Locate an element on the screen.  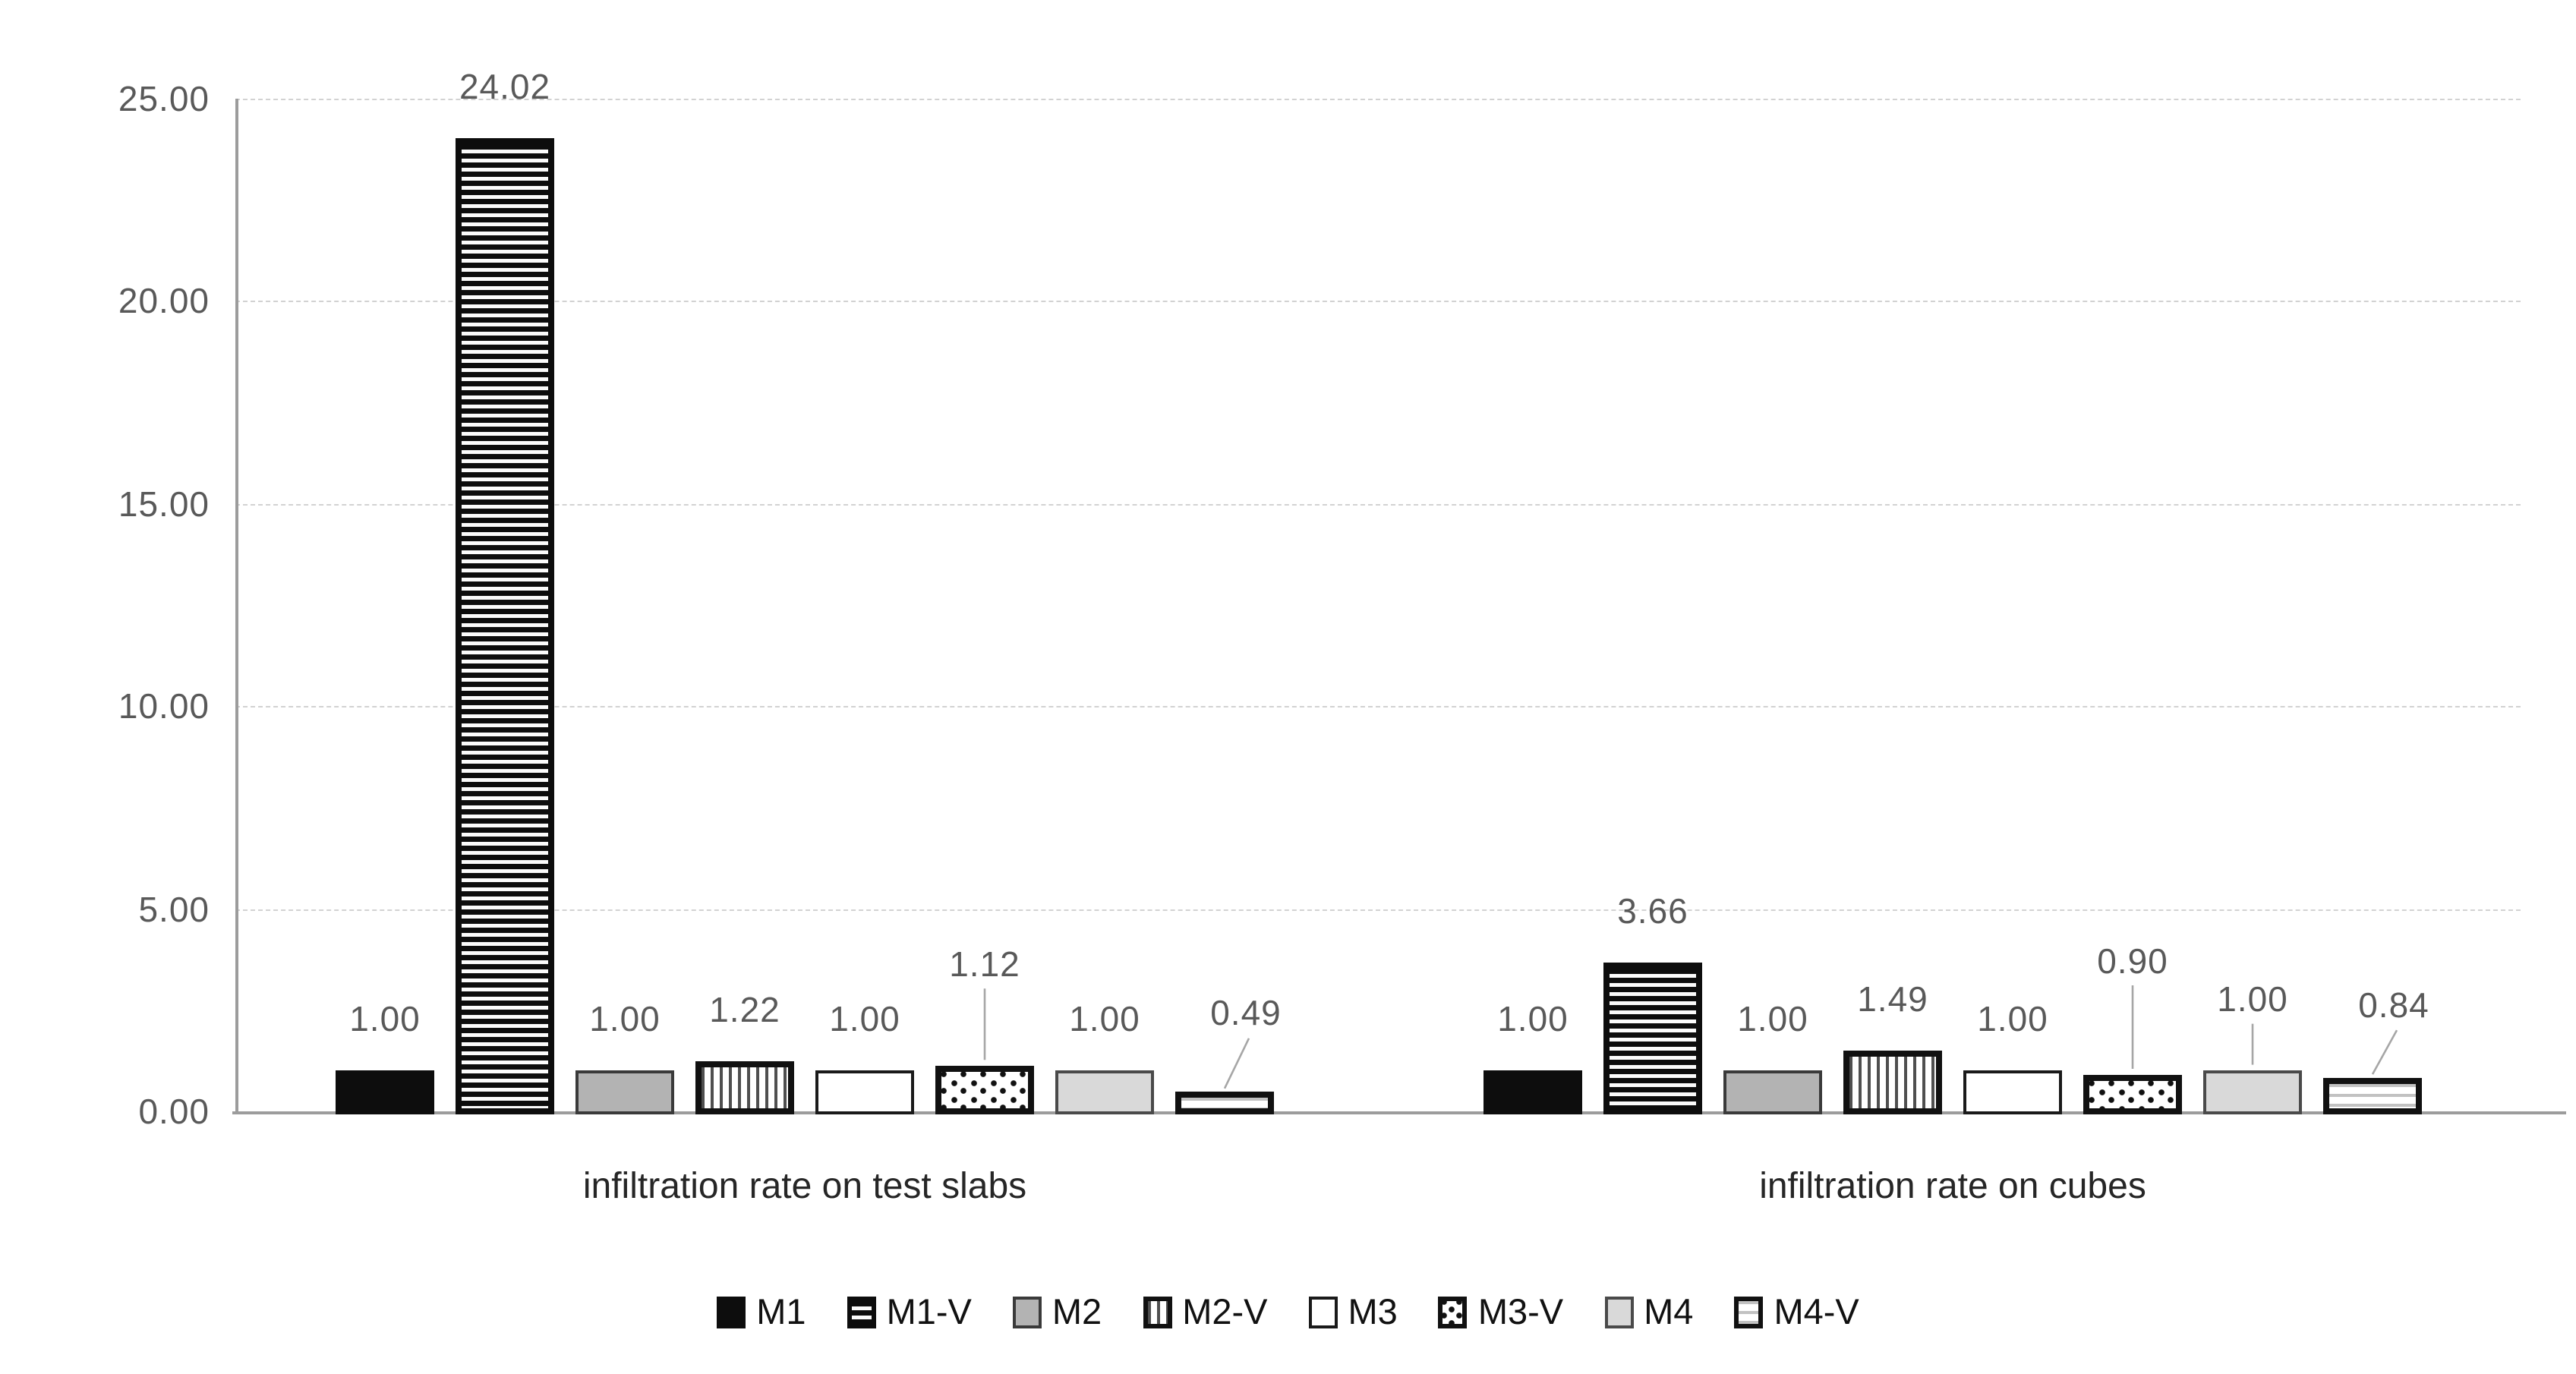
data-label-M2-V-group2: 1.49 is located at coordinates (1892, 999).